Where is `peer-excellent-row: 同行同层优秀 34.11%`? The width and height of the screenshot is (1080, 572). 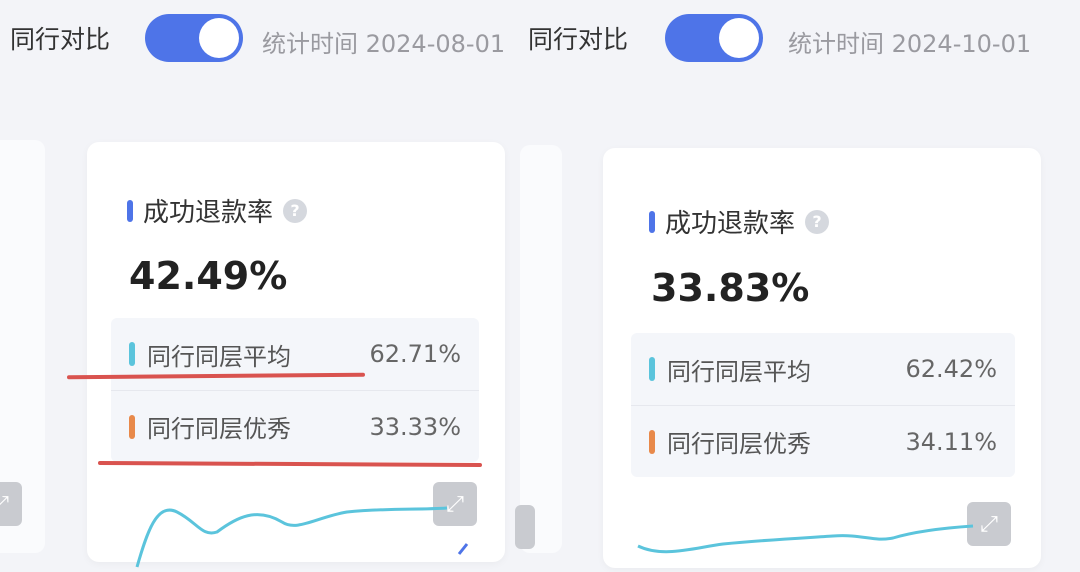
peer-excellent-row: 同行同层优秀 34.11% is located at coordinates (823, 441).